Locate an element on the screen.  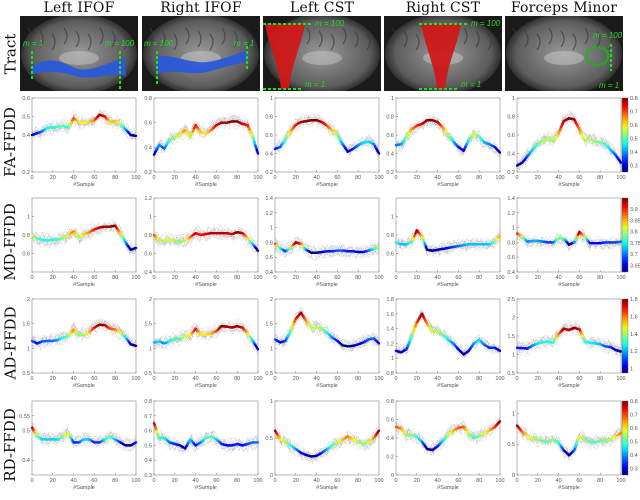
row-label: MD-FFDD is located at coordinates (10, 242).